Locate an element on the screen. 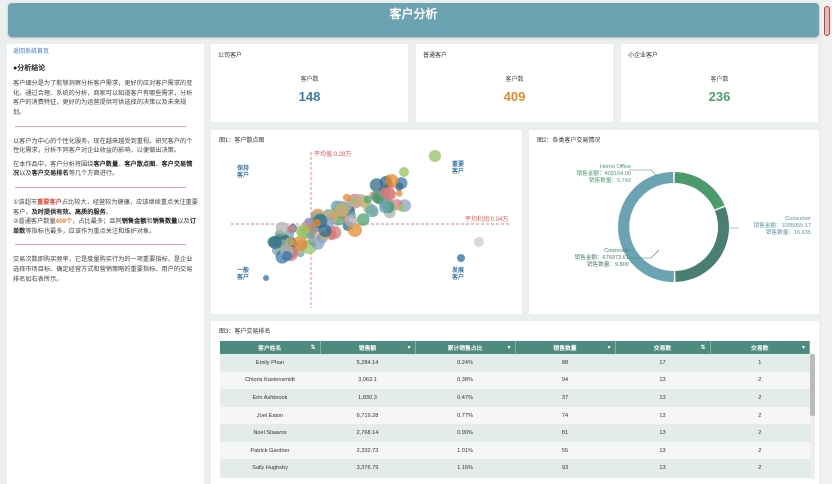 The height and width of the screenshot is (484, 832). table-cell: 3,376.79 is located at coordinates (367, 468).